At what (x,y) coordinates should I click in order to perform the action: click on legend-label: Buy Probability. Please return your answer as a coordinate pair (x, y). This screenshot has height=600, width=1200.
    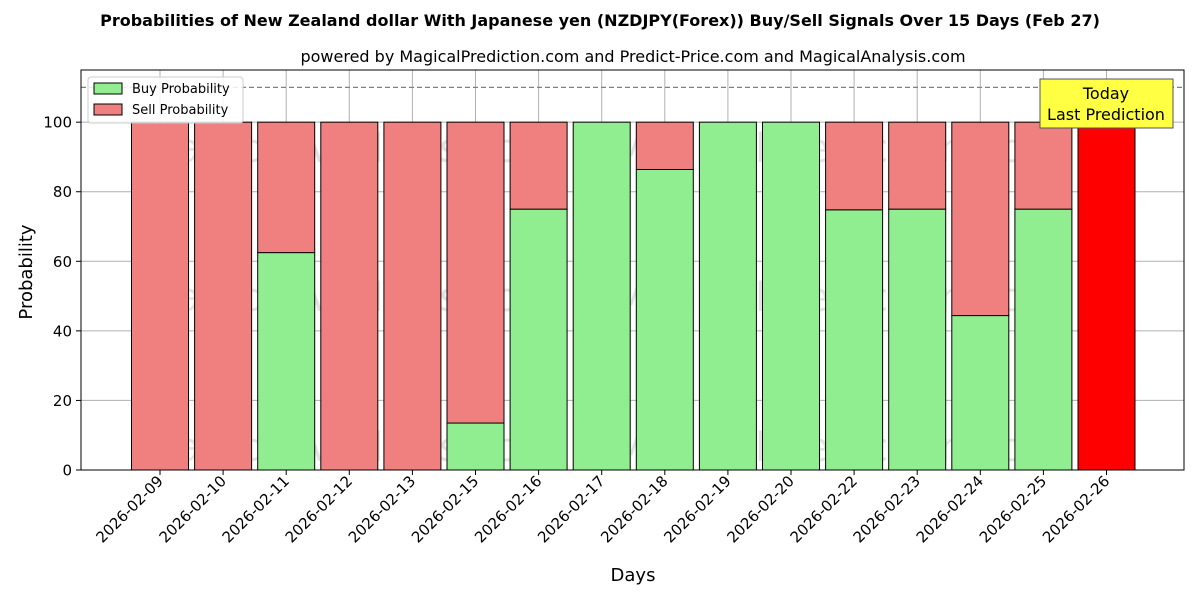
    Looking at the image, I should click on (181, 89).